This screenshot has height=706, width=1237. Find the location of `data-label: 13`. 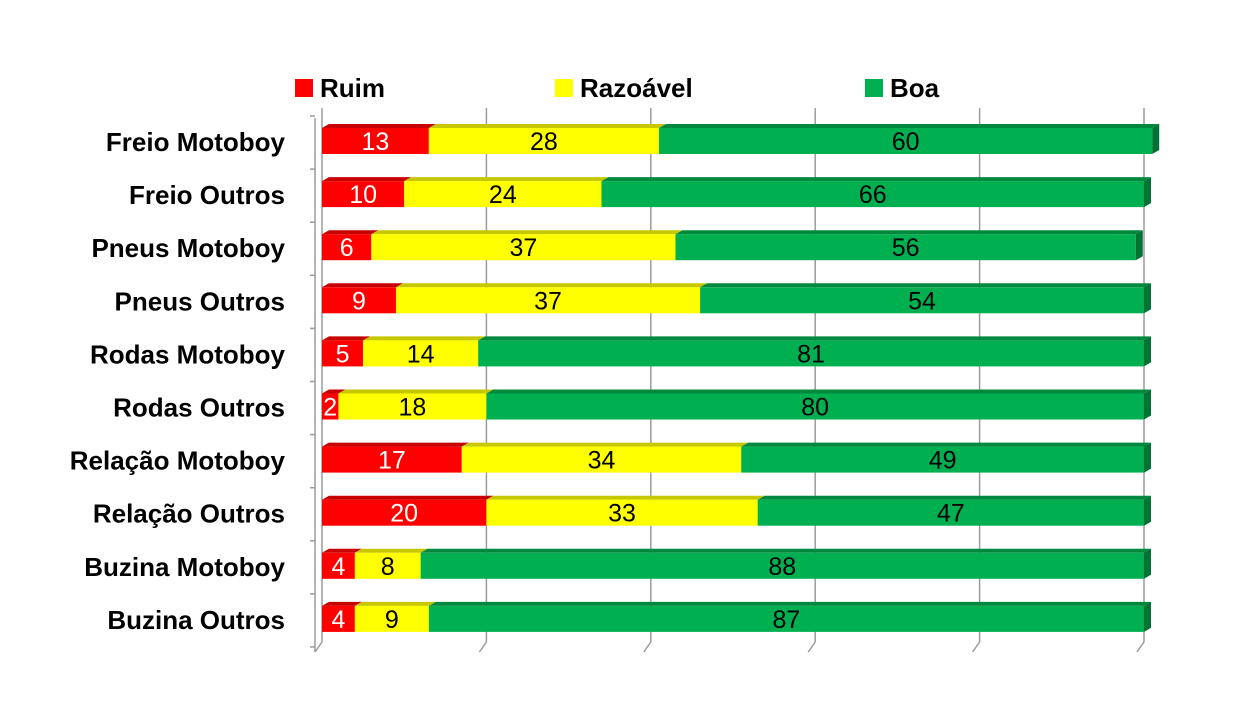

data-label: 13 is located at coordinates (376, 142).